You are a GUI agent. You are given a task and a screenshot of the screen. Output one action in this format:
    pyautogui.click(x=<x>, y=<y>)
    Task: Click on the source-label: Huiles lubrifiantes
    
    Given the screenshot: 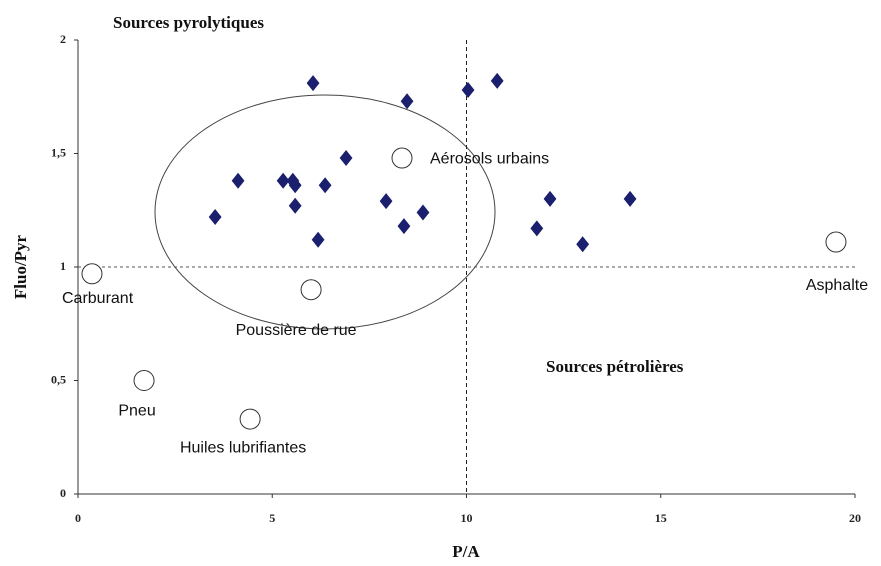 What is the action you would take?
    pyautogui.click(x=243, y=447)
    